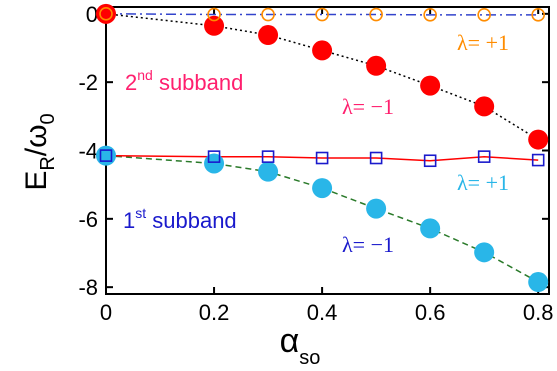  I want to click on y-tick-label: 0, so click(92, 14).